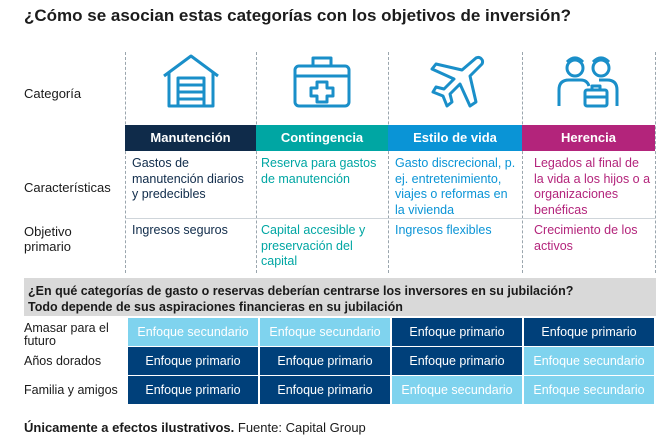 This screenshot has height=448, width=665. Describe the element at coordinates (48, 239) in the screenshot. I see `row-label-objetivo: Objetivo primario` at that location.